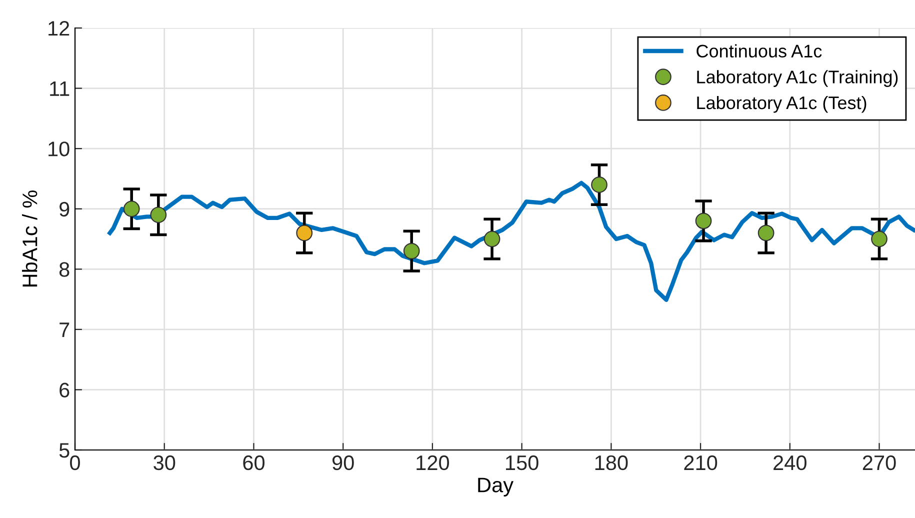  Describe the element at coordinates (759, 51) in the screenshot. I see `legend-label: Continuous A1c` at that location.